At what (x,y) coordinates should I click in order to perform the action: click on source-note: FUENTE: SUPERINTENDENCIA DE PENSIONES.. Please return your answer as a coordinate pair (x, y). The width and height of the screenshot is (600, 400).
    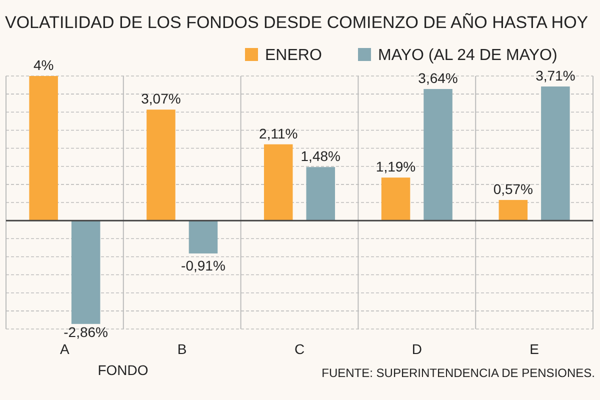
    Looking at the image, I should click on (458, 373).